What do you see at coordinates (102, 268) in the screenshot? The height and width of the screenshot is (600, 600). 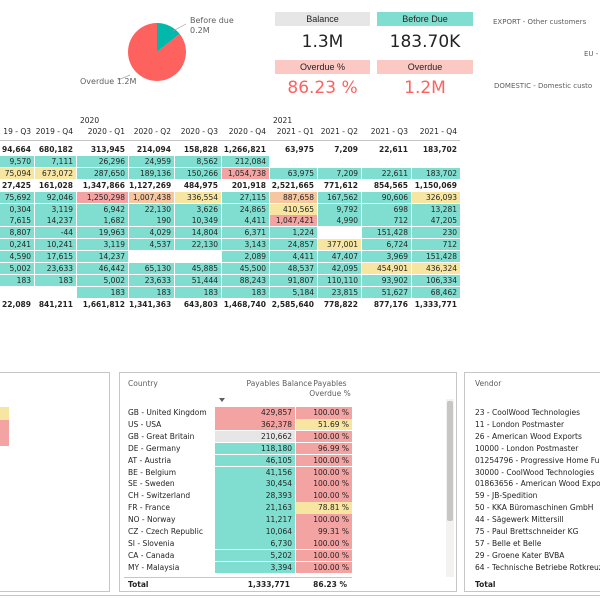 I see `matrix-cell: 46,442` at bounding box center [102, 268].